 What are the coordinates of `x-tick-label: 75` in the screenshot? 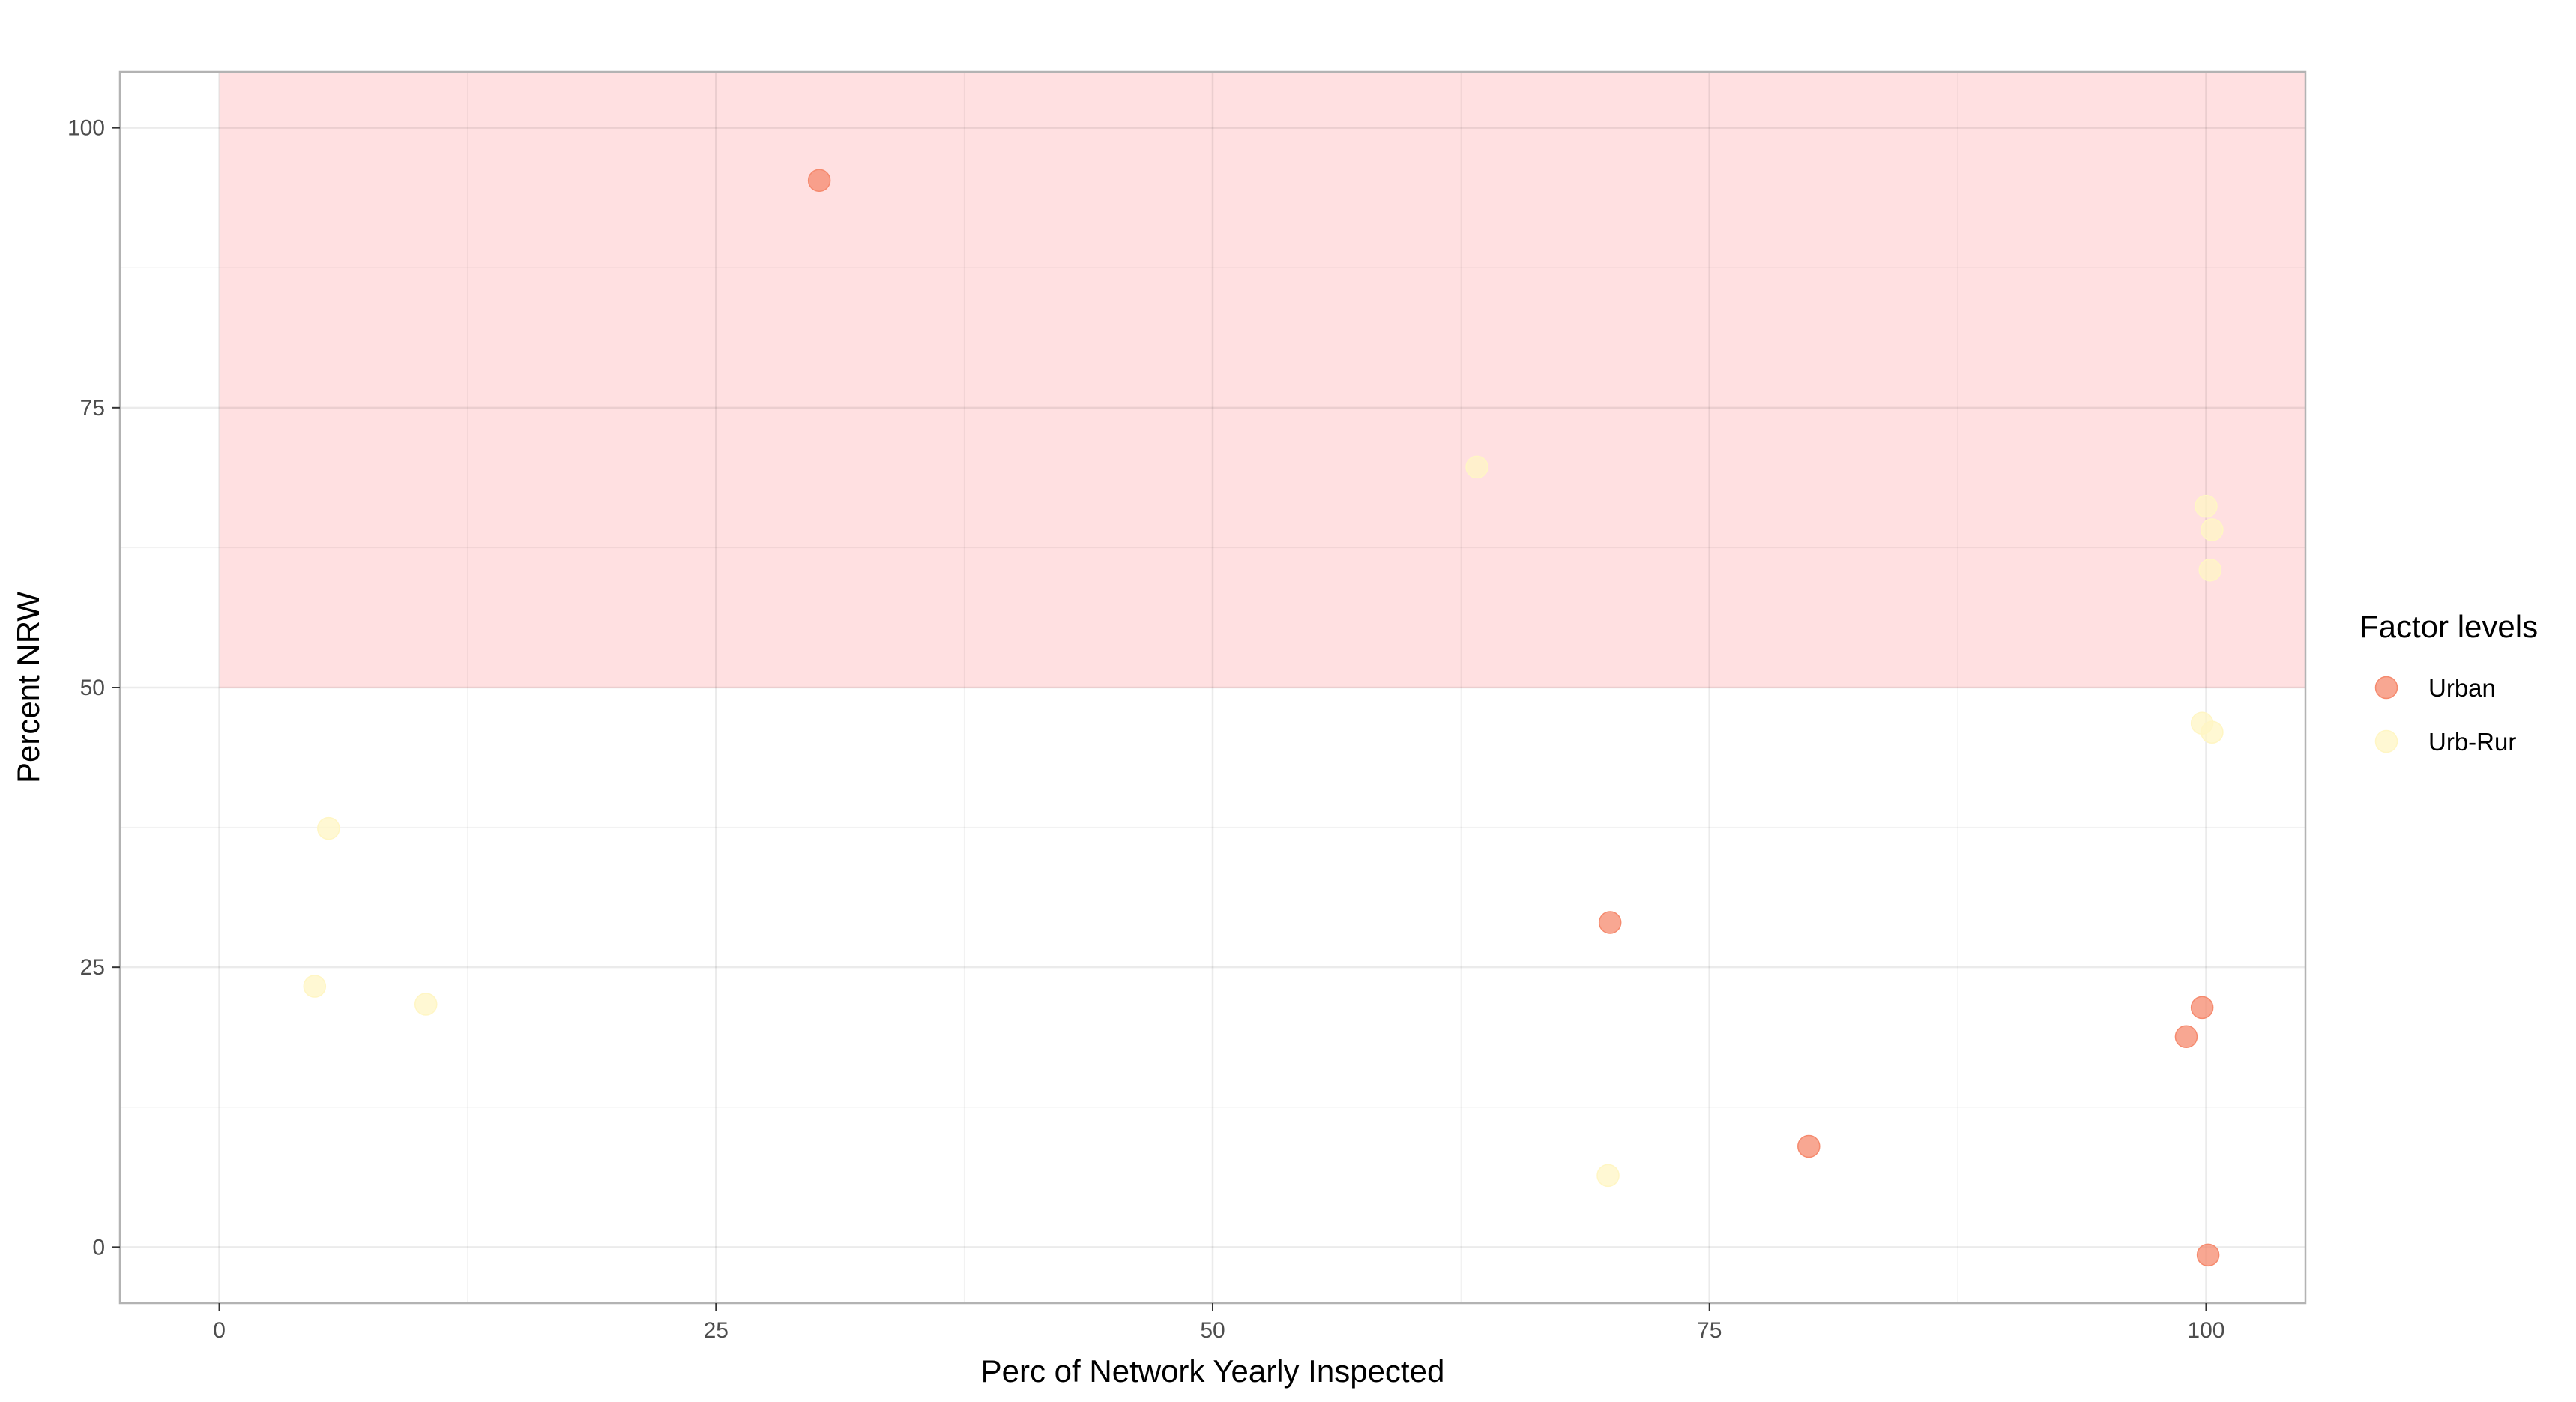 It's located at (1710, 1330).